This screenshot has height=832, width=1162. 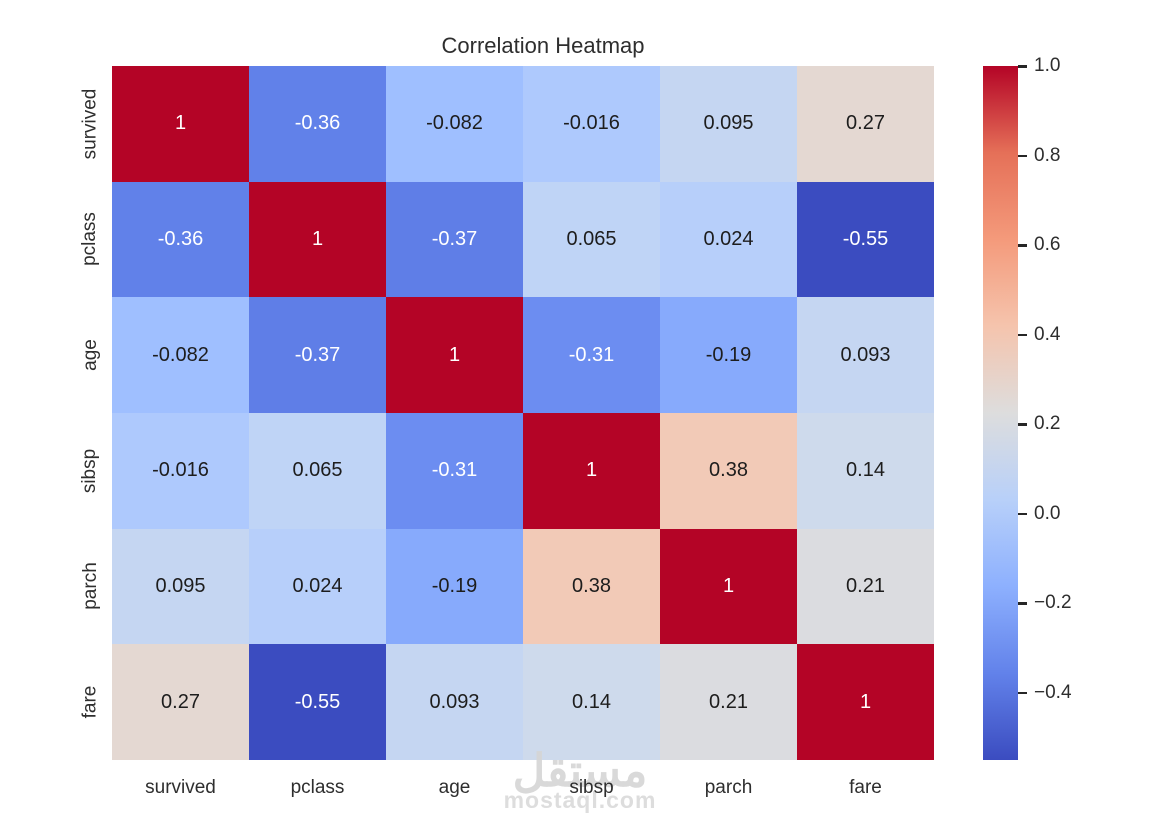 I want to click on colorbar-tick-label: 1.0, so click(x=1047, y=65).